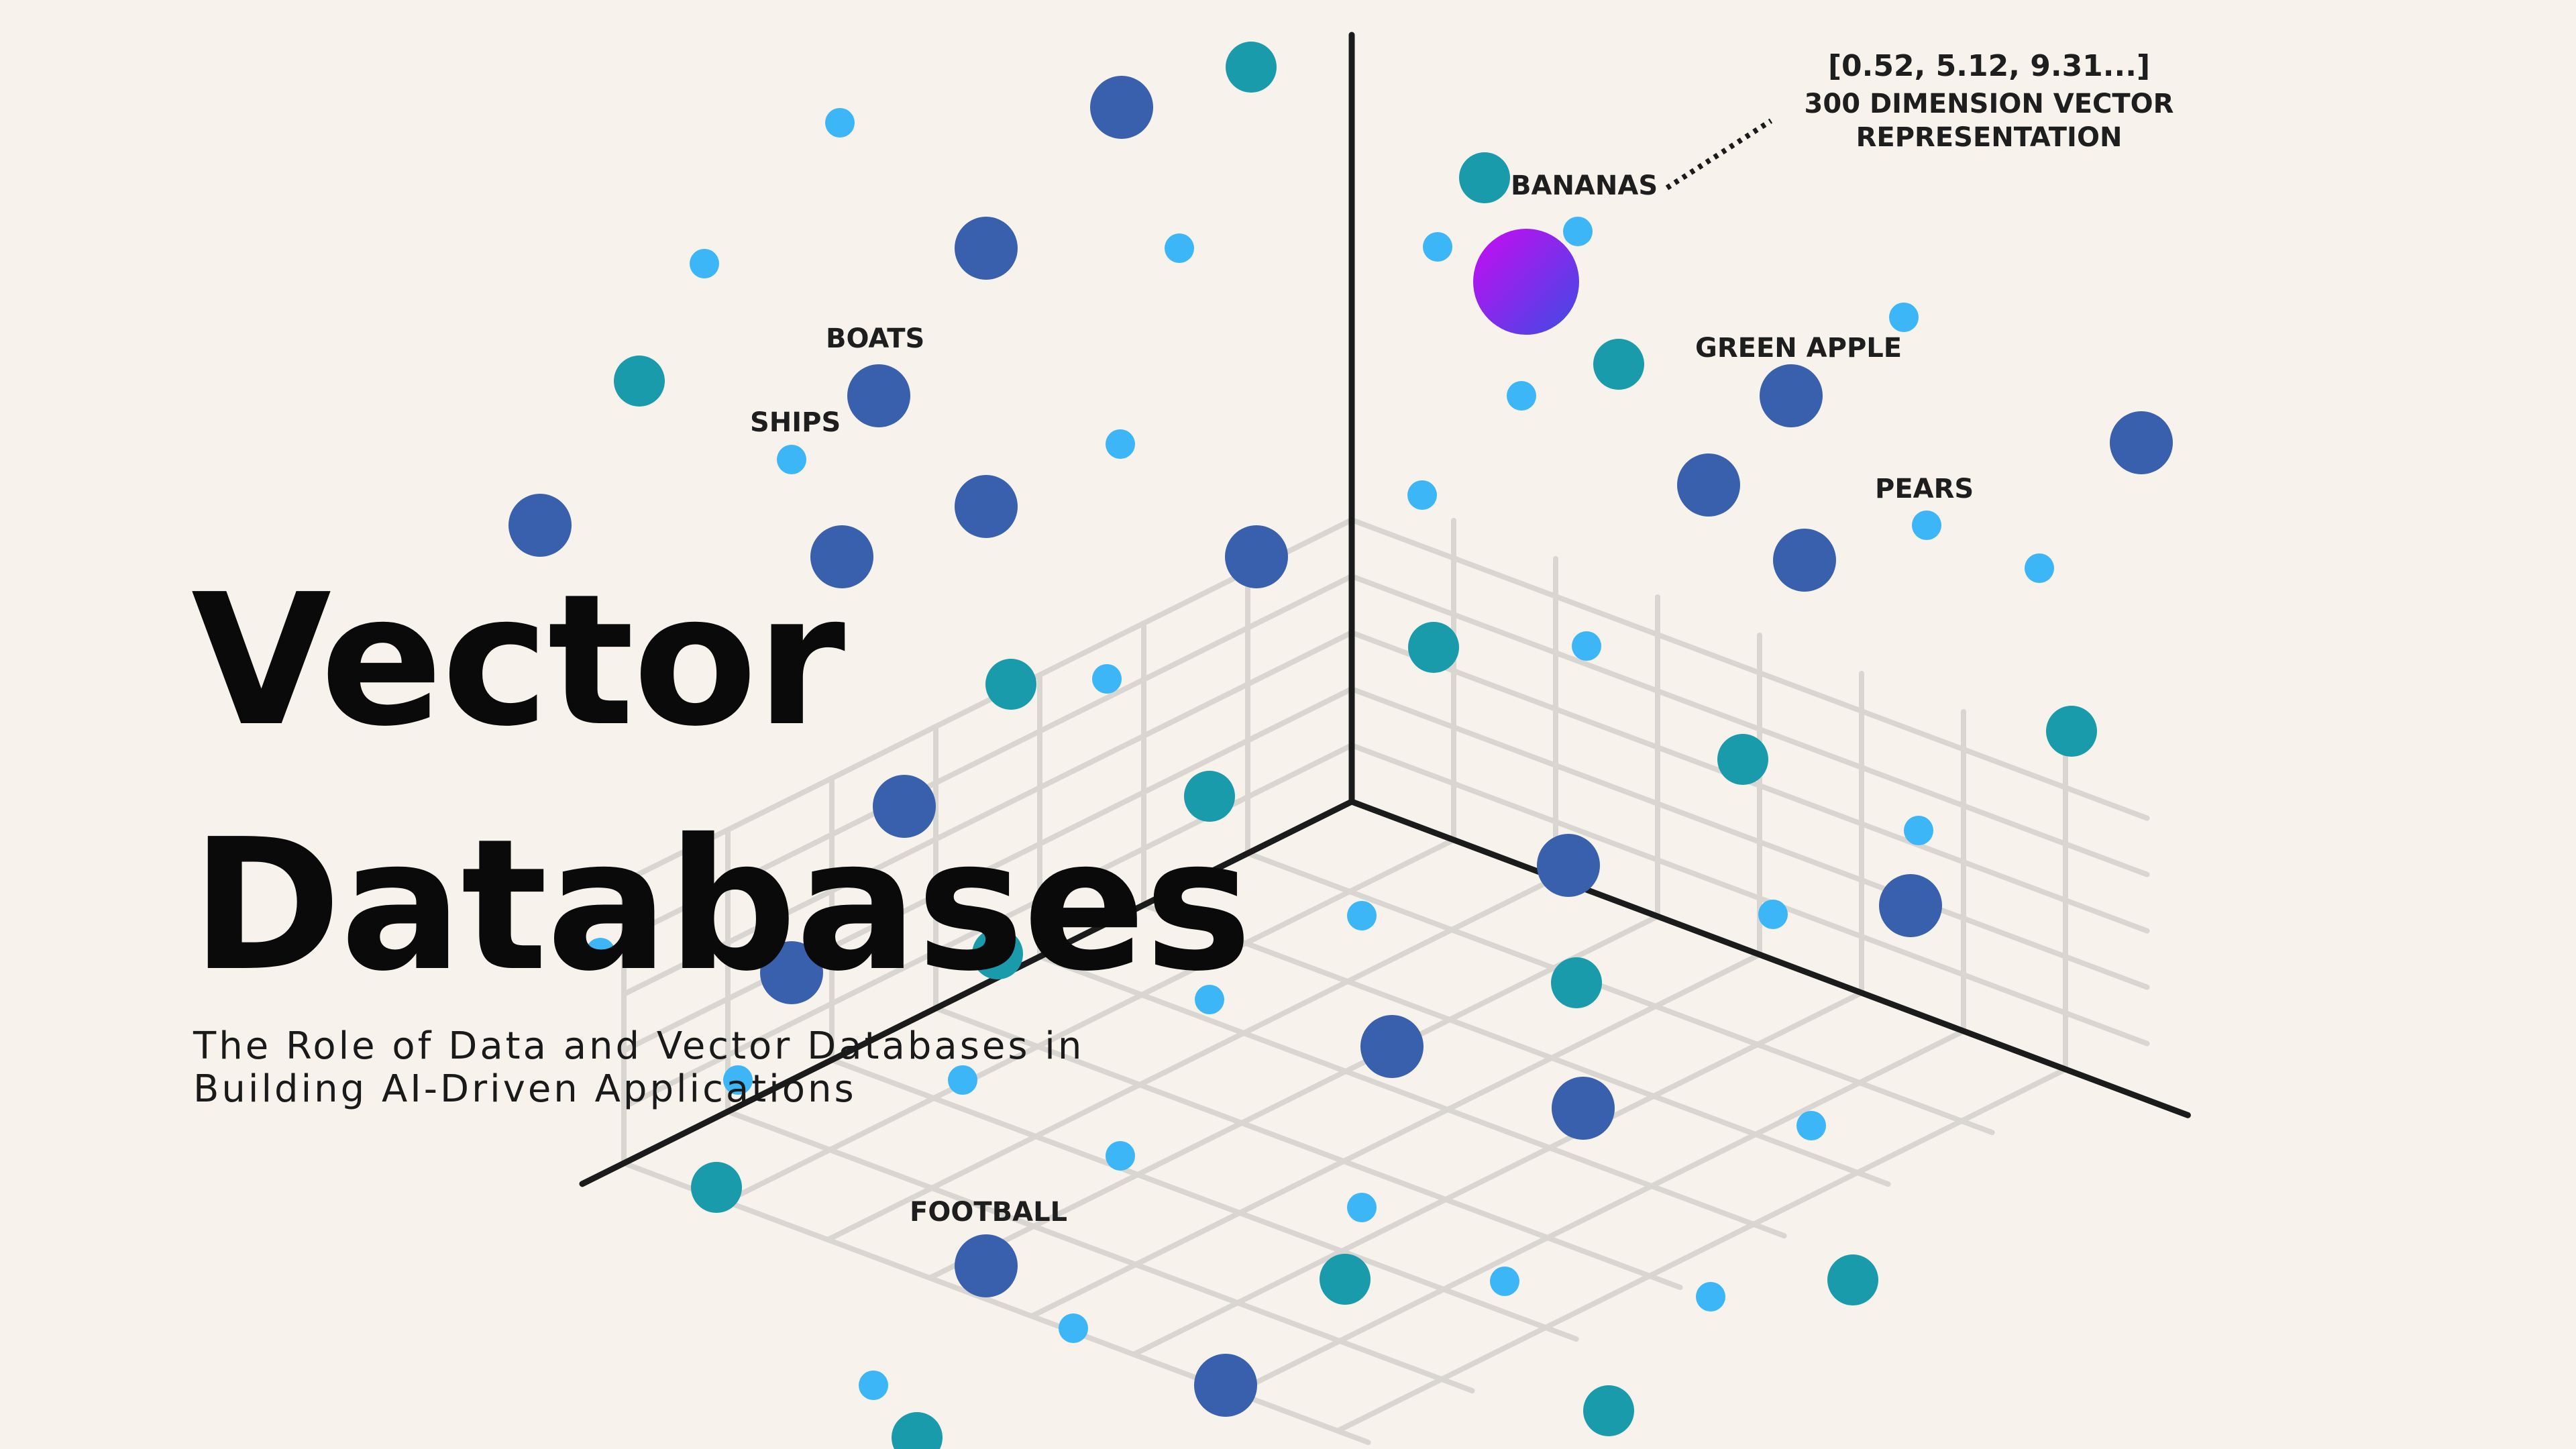 The height and width of the screenshot is (1449, 2576). I want to click on label-green-apple: GREEN APPLE, so click(1798, 348).